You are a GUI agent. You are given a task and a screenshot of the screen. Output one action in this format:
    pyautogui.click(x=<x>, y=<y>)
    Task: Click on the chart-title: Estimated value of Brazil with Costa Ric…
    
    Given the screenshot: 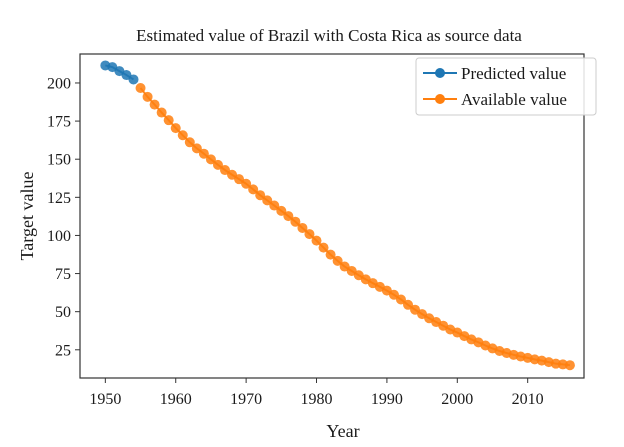 What is the action you would take?
    pyautogui.click(x=329, y=35)
    